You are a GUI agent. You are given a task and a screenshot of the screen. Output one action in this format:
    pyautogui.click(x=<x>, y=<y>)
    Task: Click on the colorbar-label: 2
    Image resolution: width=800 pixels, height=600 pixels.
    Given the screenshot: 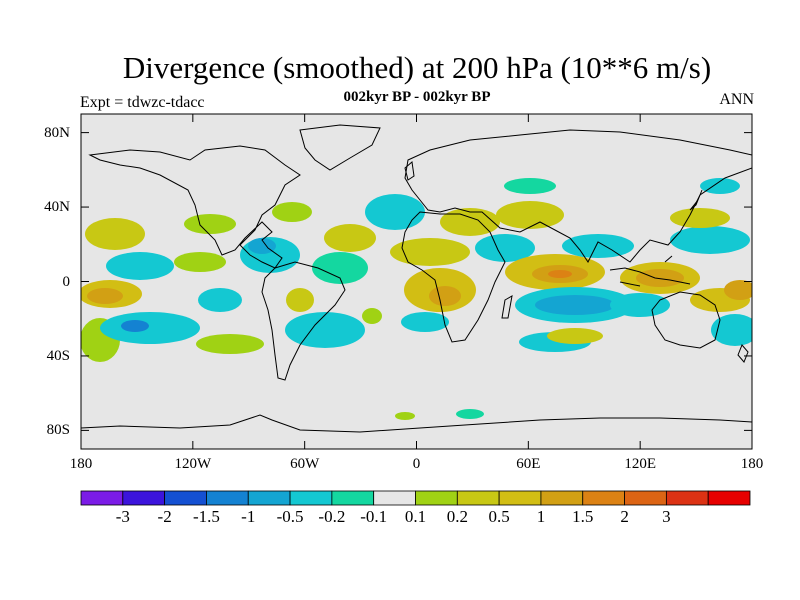 What is the action you would take?
    pyautogui.click(x=624, y=516)
    